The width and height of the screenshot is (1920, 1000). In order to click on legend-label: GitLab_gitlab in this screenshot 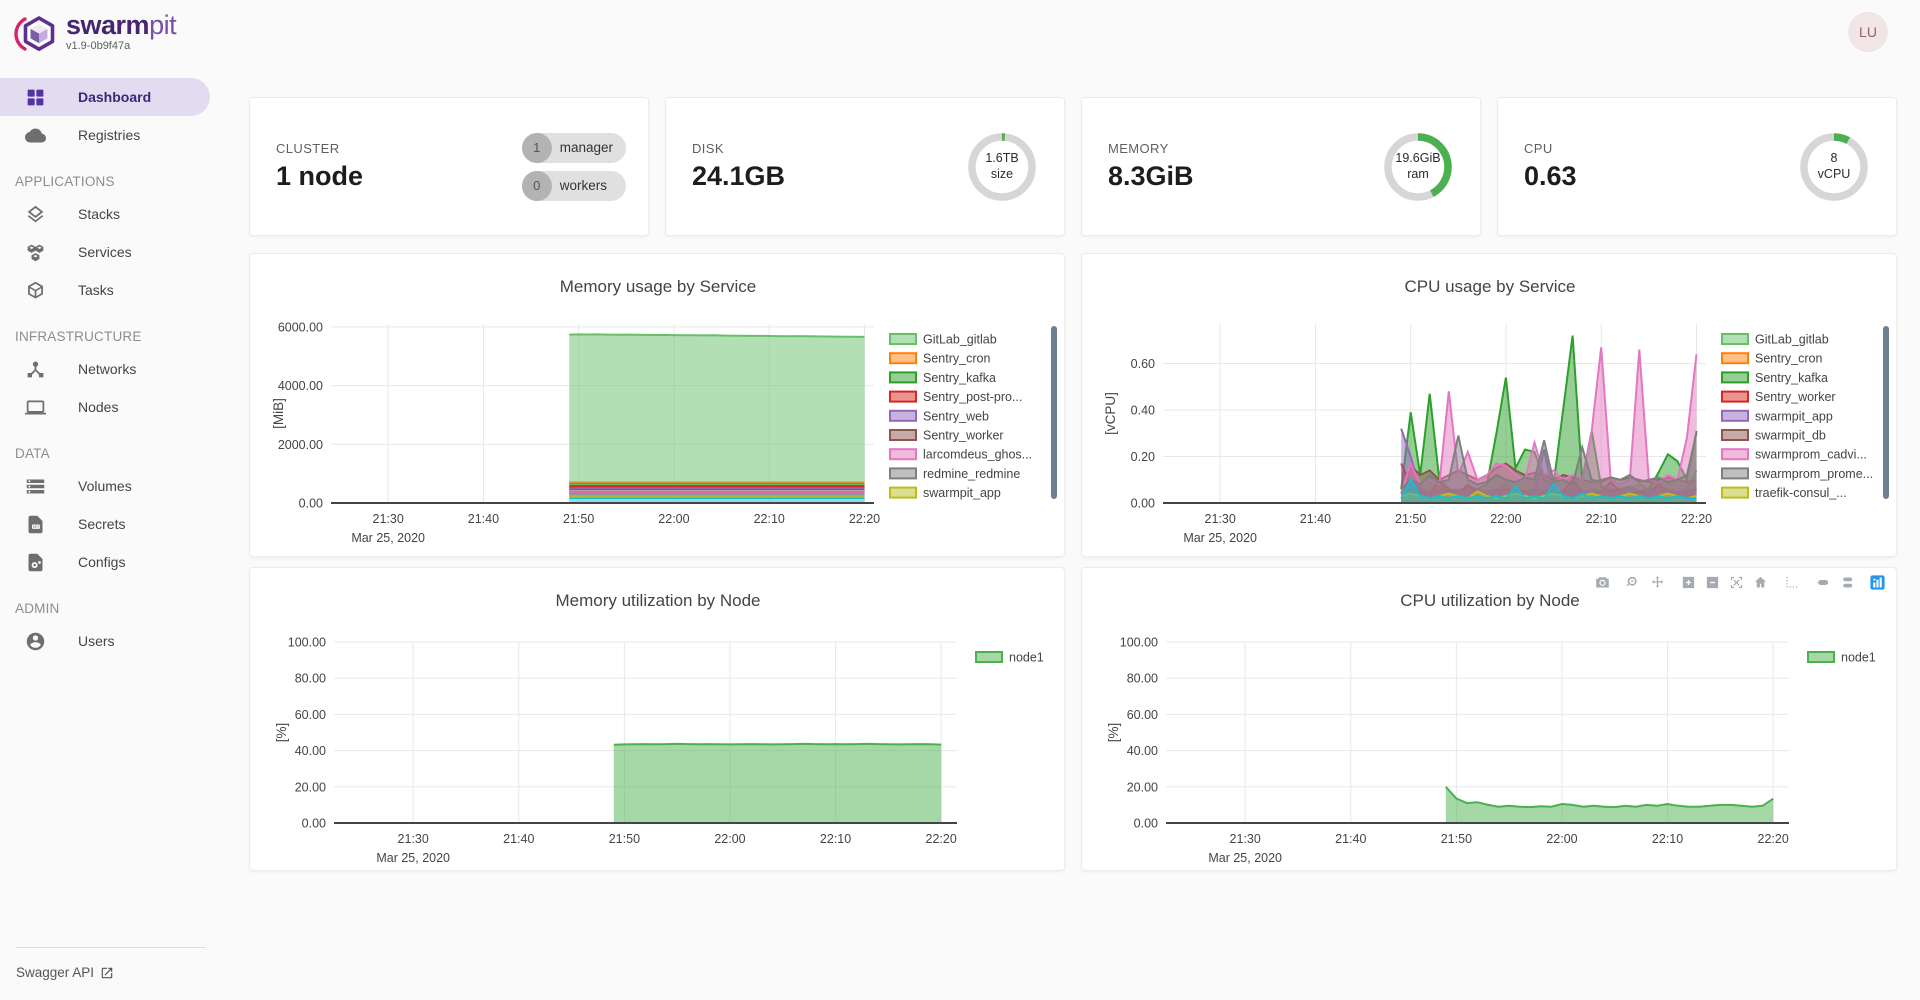, I will do `click(960, 340)`.